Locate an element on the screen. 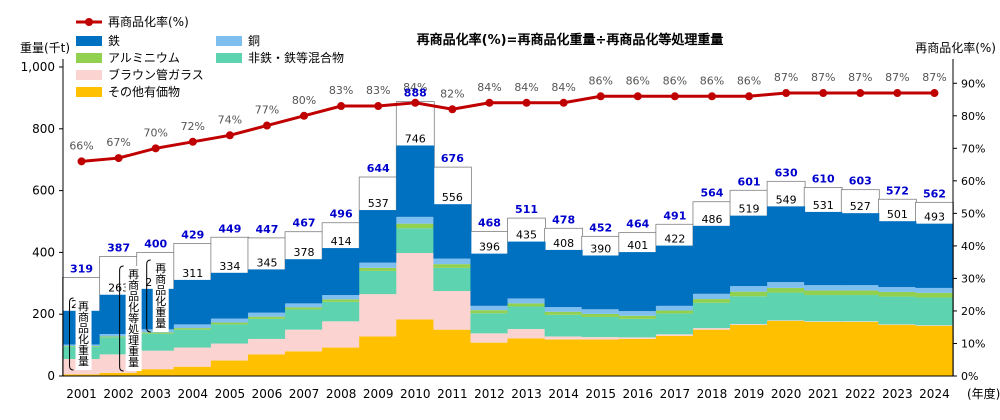 The height and width of the screenshot is (420, 1000). rate-label-2021: 87% is located at coordinates (823, 77).